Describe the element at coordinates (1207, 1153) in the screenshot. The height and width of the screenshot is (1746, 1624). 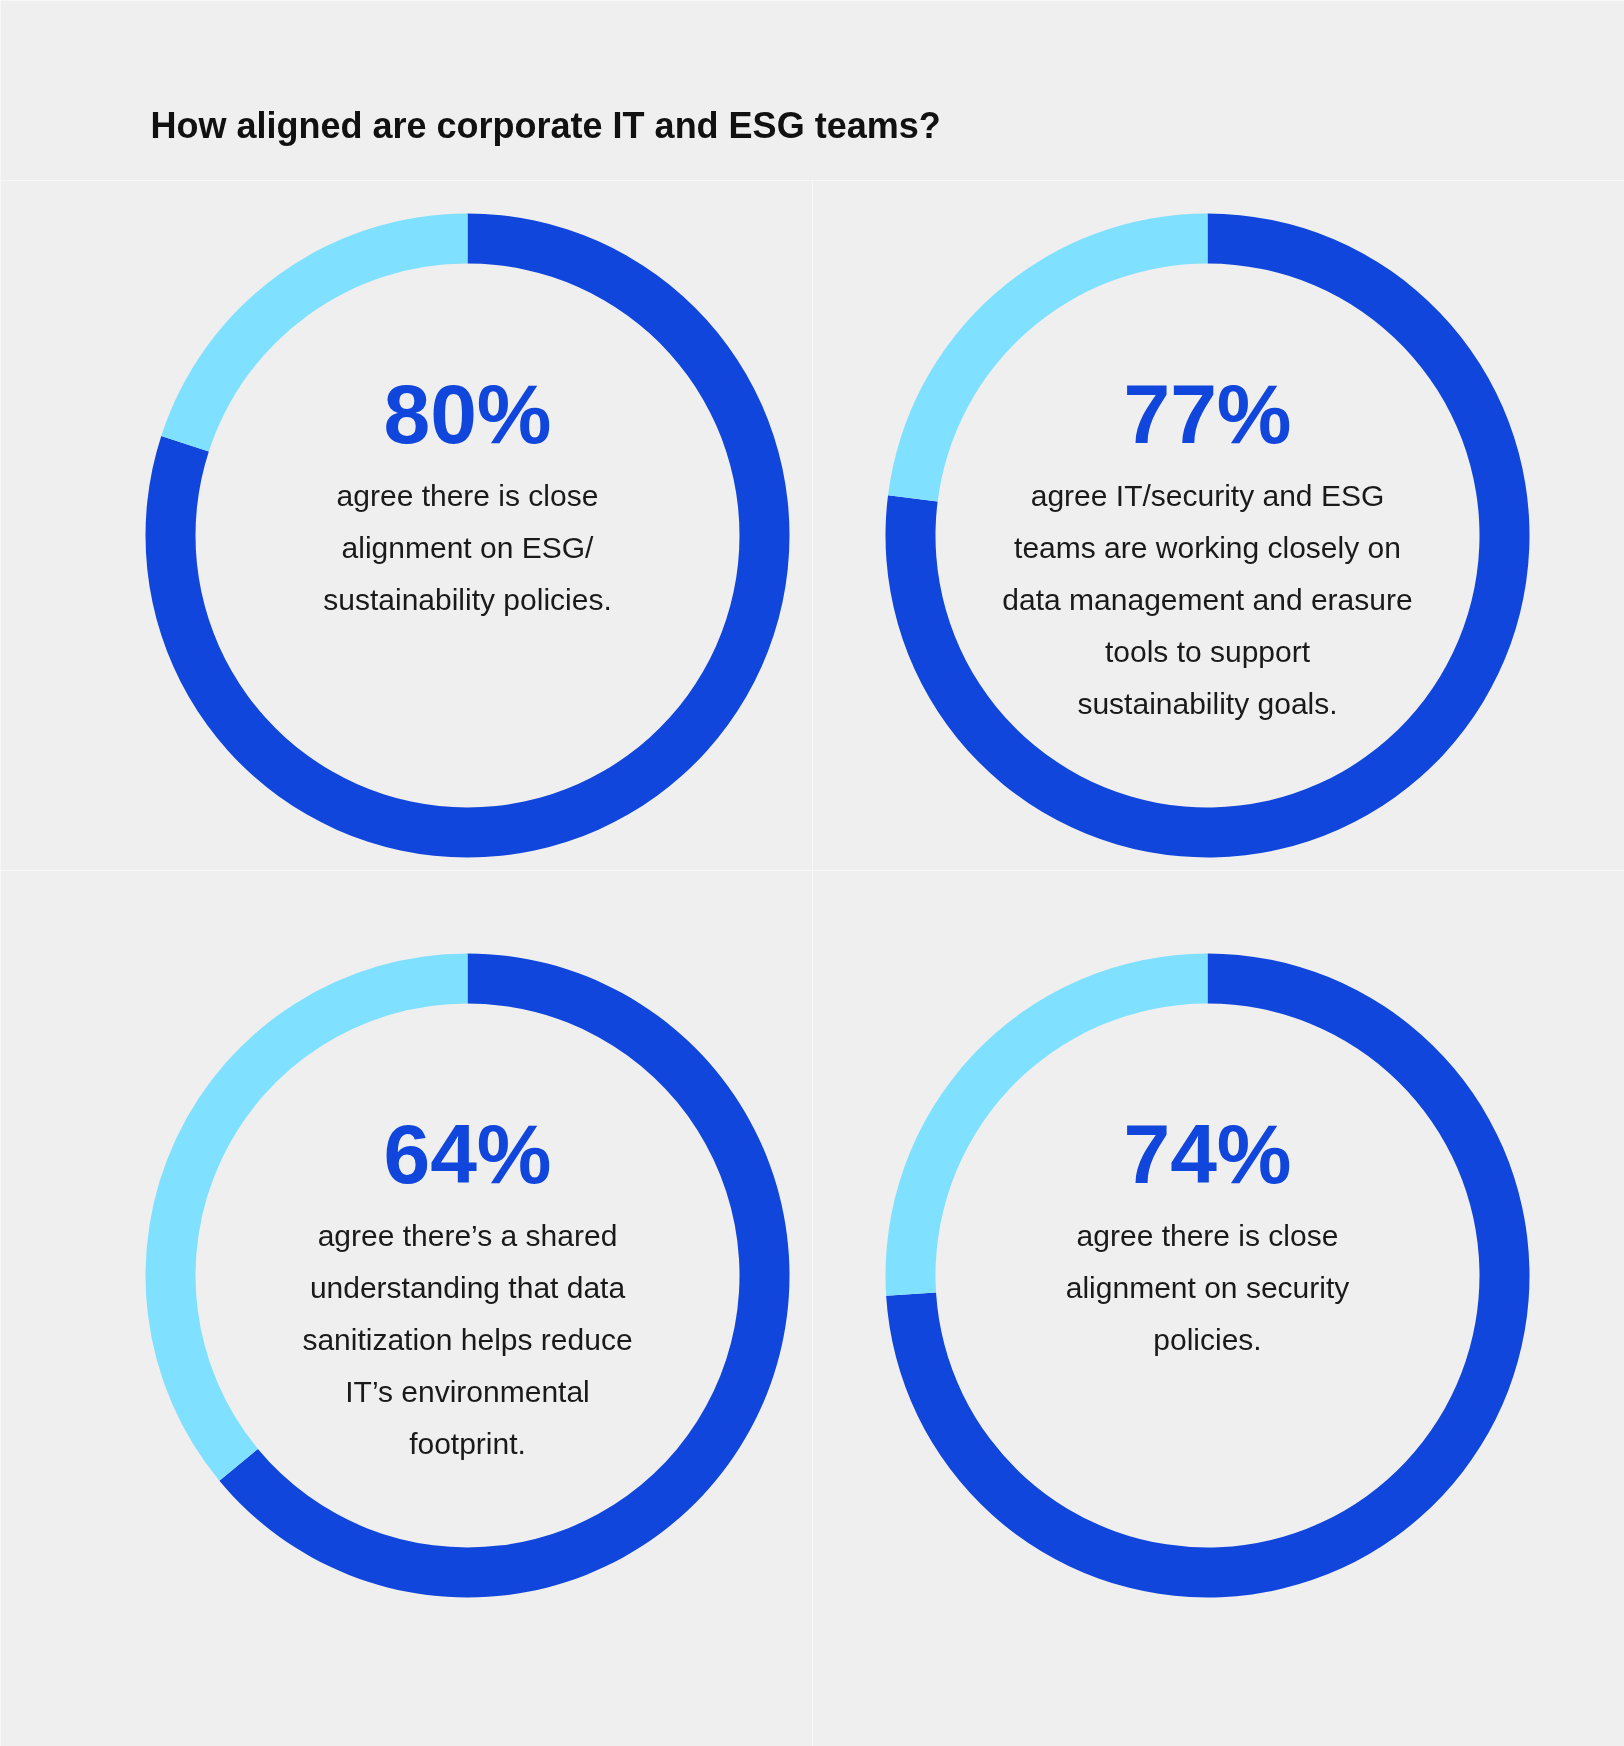
I see `data-label: 74%` at that location.